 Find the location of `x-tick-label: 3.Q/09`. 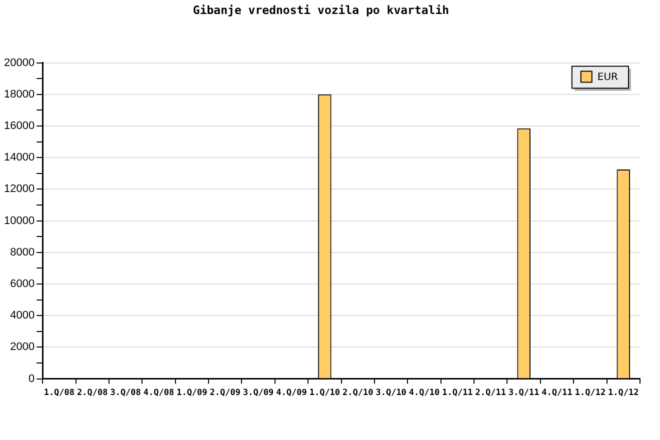

x-tick-label: 3.Q/09 is located at coordinates (258, 393).